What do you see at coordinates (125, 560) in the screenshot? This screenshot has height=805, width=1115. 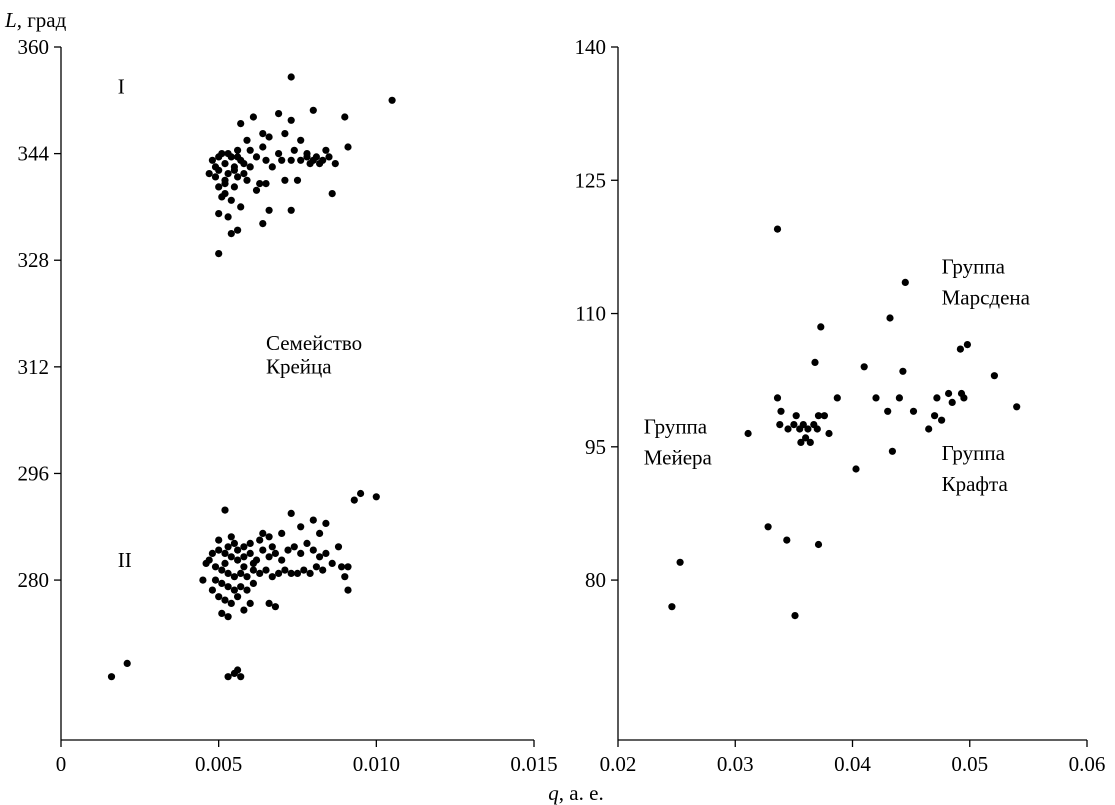 I see `annotation-label: II` at bounding box center [125, 560].